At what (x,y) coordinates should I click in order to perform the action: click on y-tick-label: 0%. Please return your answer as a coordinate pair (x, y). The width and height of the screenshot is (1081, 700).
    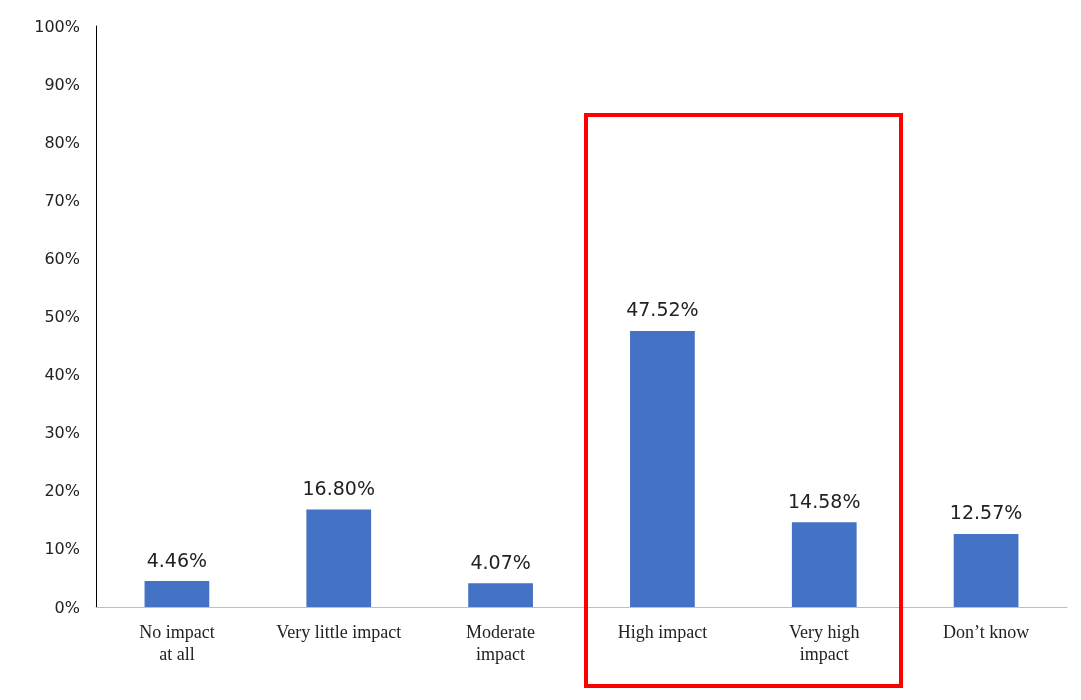
    Looking at the image, I should click on (67, 607).